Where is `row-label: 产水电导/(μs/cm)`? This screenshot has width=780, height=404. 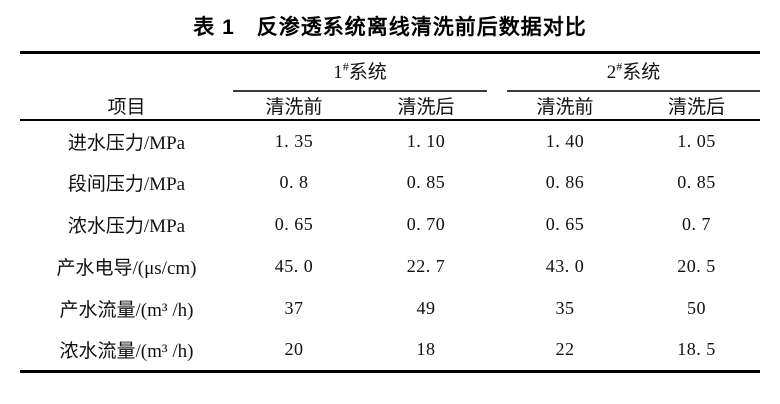
row-label: 产水电导/(μs/cm) is located at coordinates (126, 268).